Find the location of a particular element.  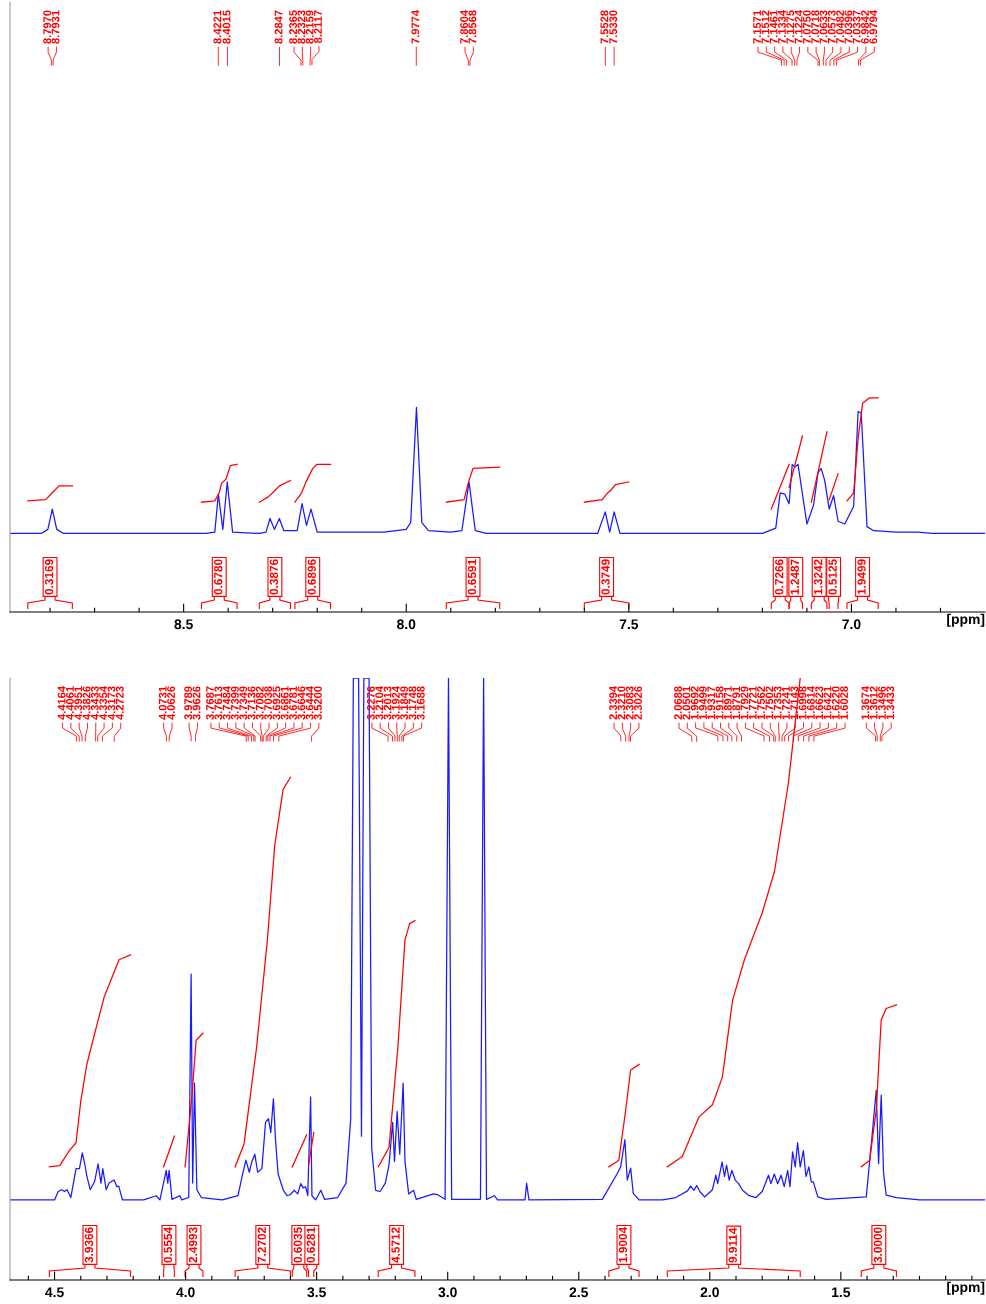

annotation: 7.1571 is located at coordinates (757, 27).